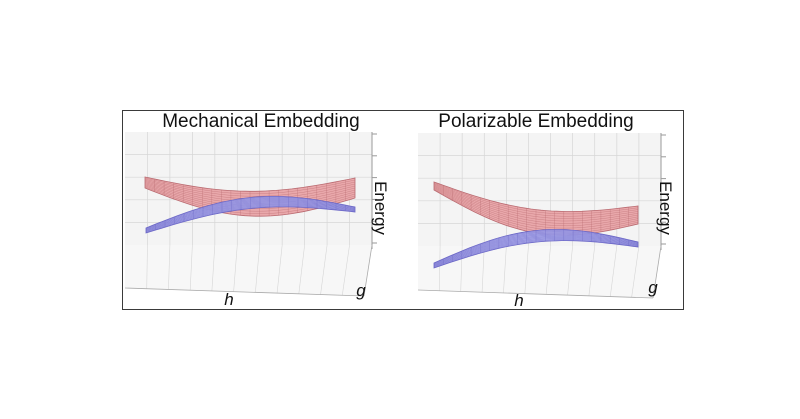 This screenshot has height=419, width=800. What do you see at coordinates (261, 121) in the screenshot?
I see `panel-title: Mechanical Embedding` at bounding box center [261, 121].